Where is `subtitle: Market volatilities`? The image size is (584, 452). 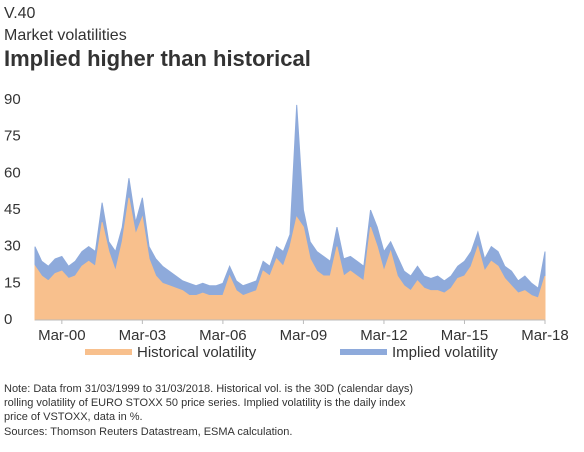 subtitle: Market volatilities is located at coordinates (65, 35).